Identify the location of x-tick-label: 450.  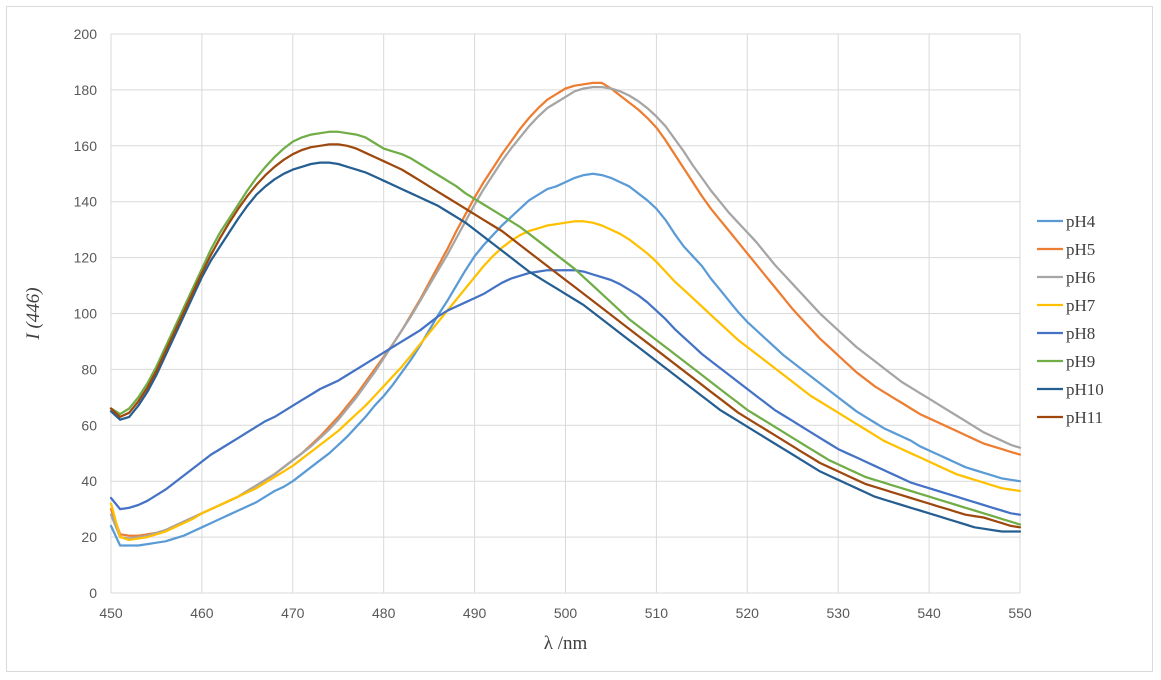
(111, 613).